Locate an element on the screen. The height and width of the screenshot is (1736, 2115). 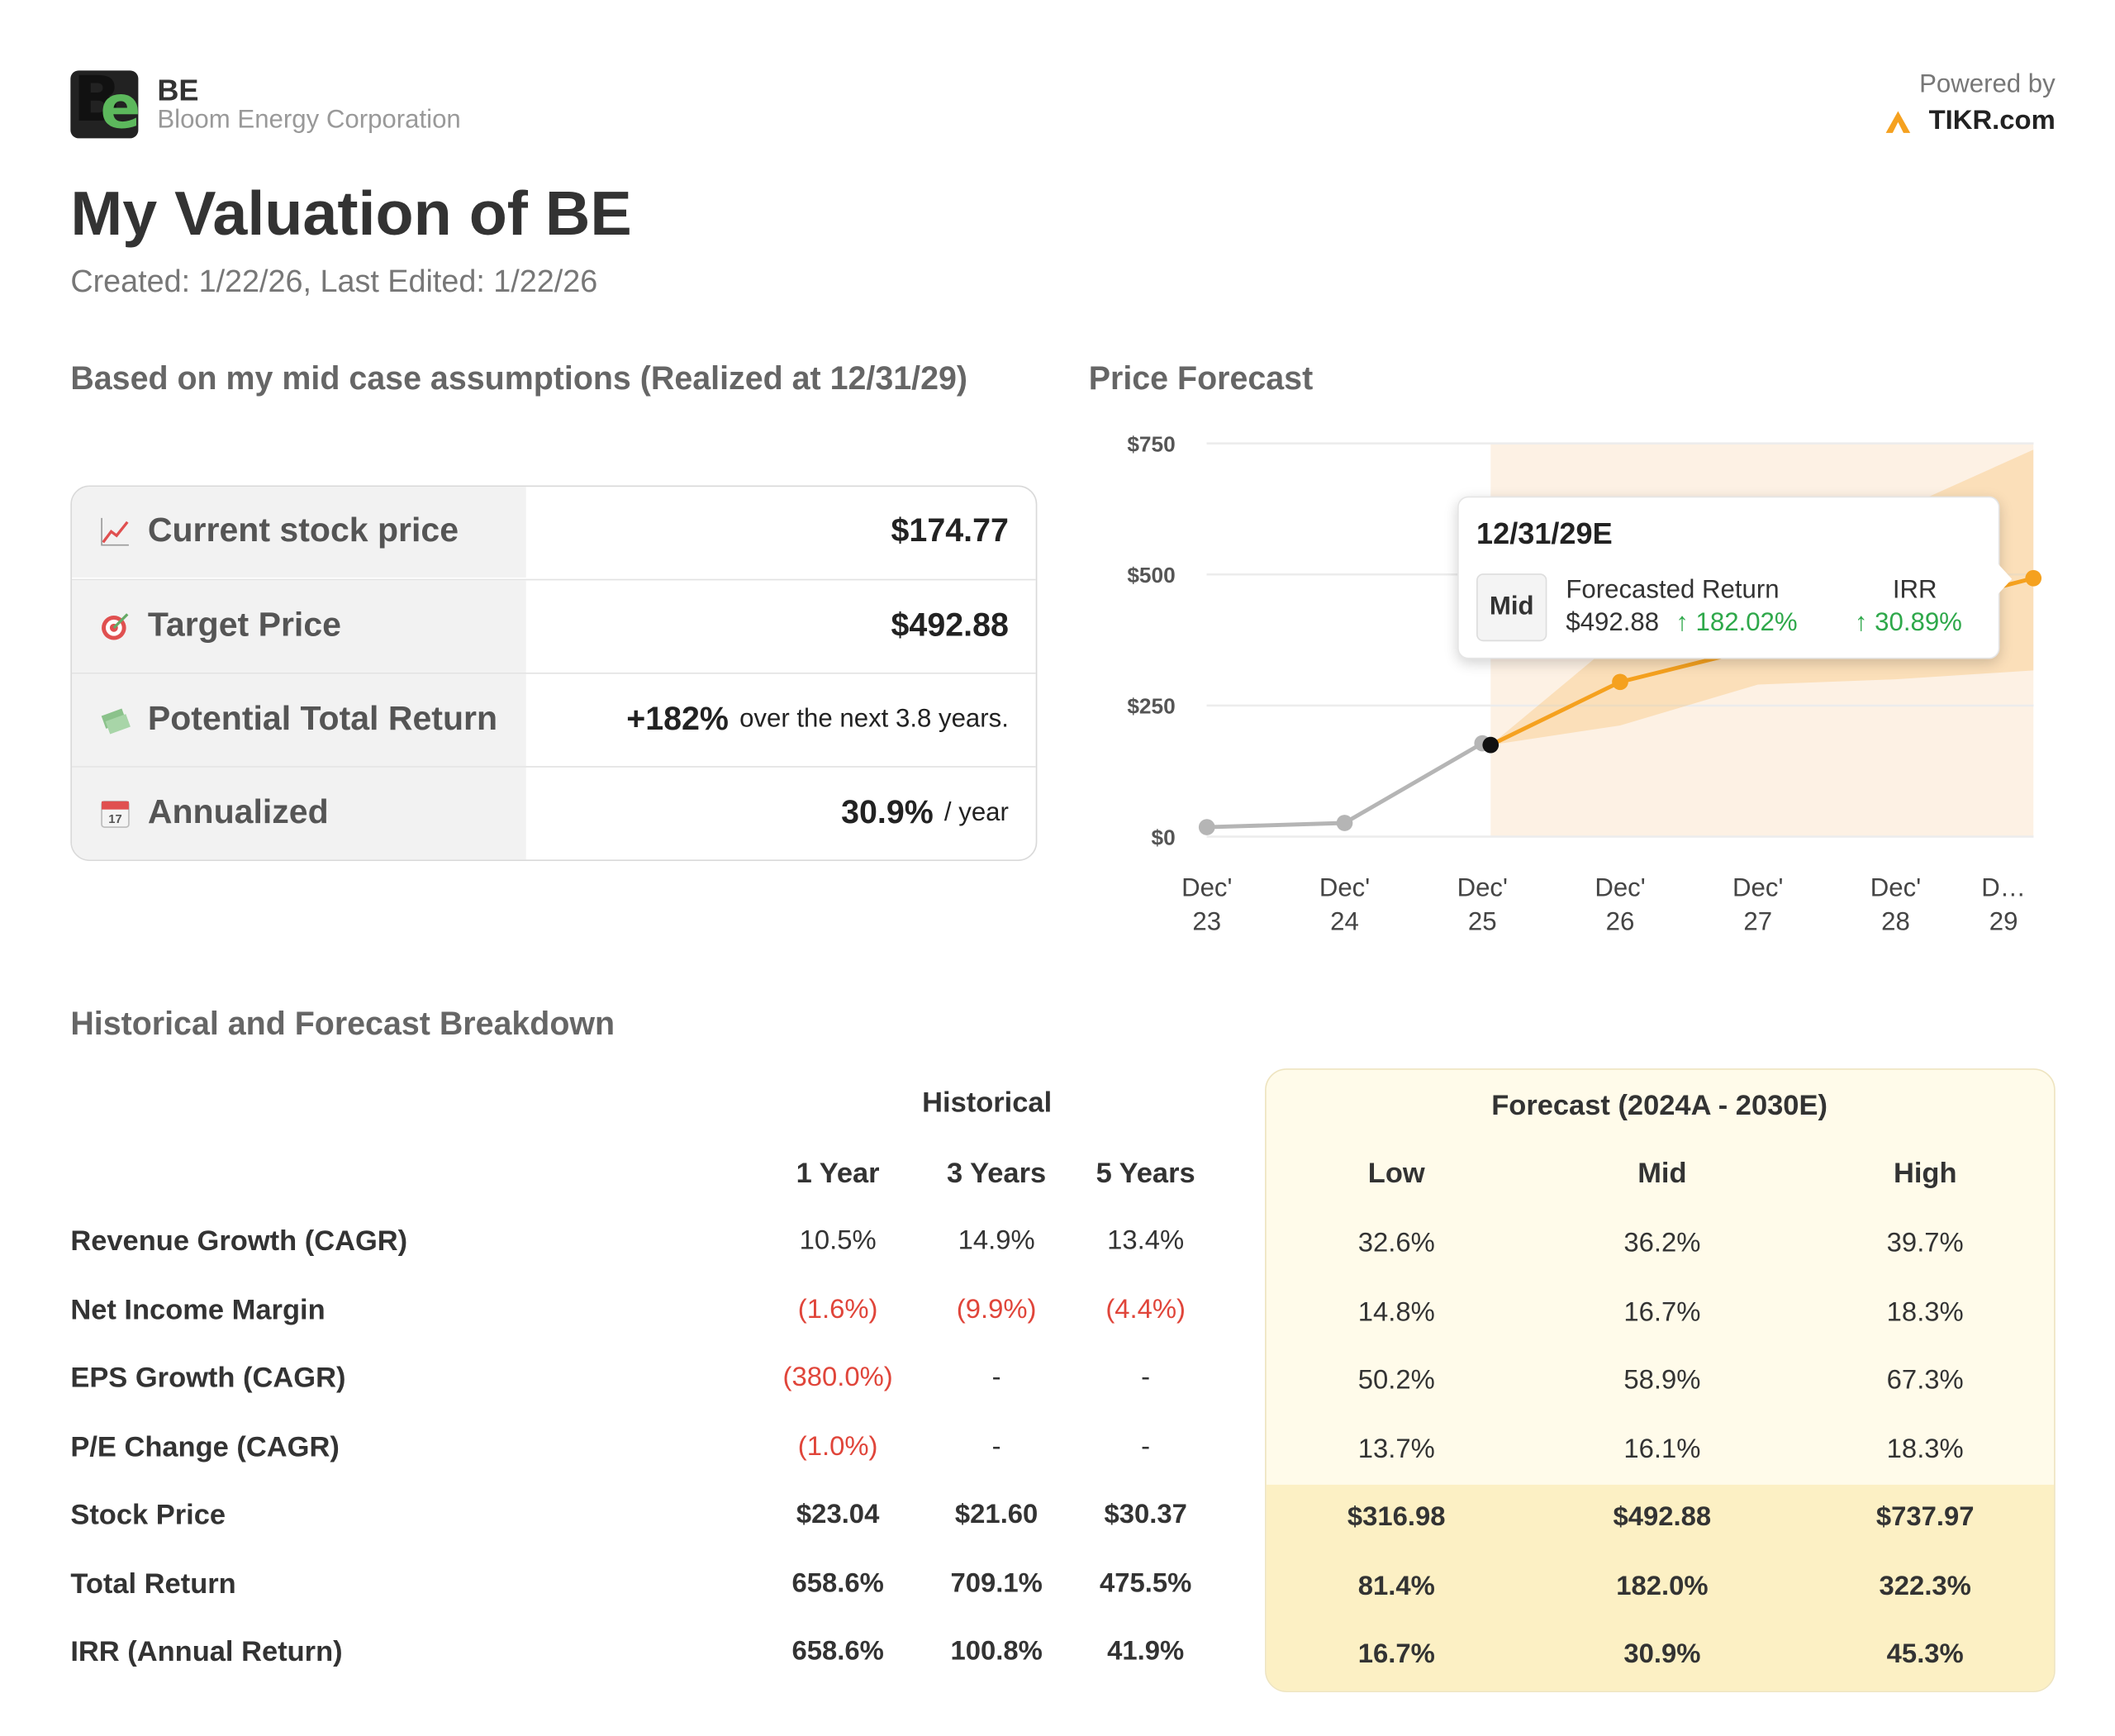
table-cell: $737.97 is located at coordinates (1925, 1517).